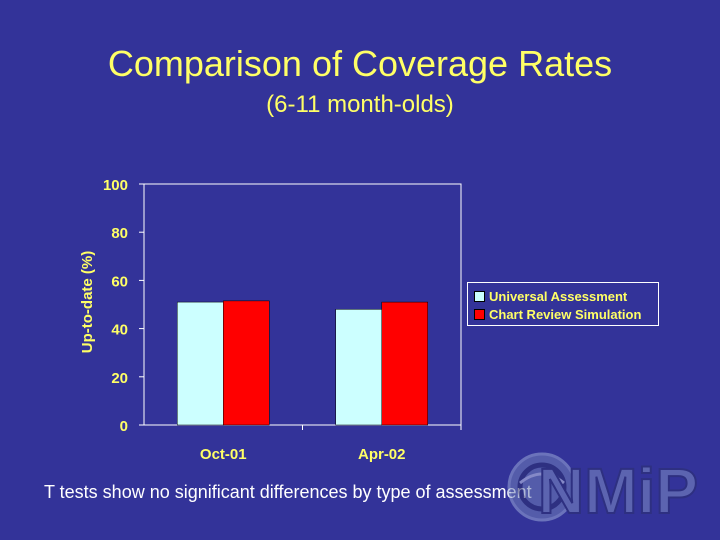 The width and height of the screenshot is (720, 540). I want to click on x-tick-label: Oct-01, so click(223, 454).